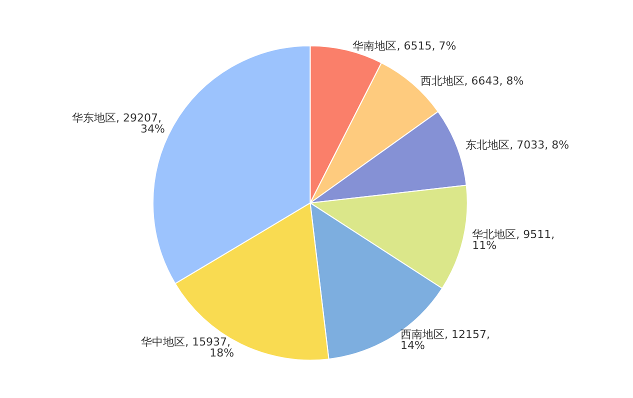  What do you see at coordinates (118, 123) in the screenshot?
I see `slice-label: 华东地区, 29207, 34%` at bounding box center [118, 123].